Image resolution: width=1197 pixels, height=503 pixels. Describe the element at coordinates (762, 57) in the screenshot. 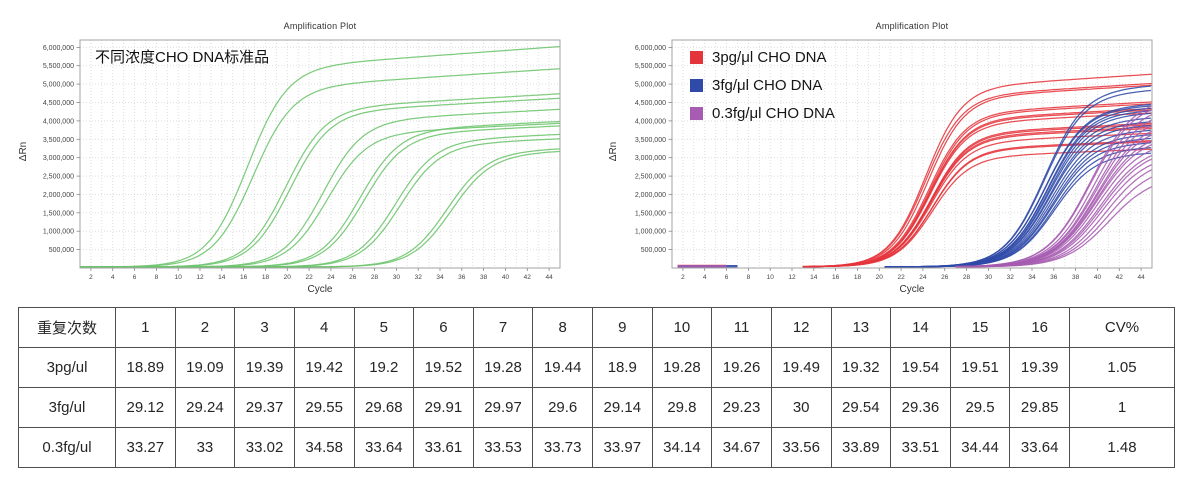

I see `legend-item-3pg: 3pg/μl CHO DNA` at that location.